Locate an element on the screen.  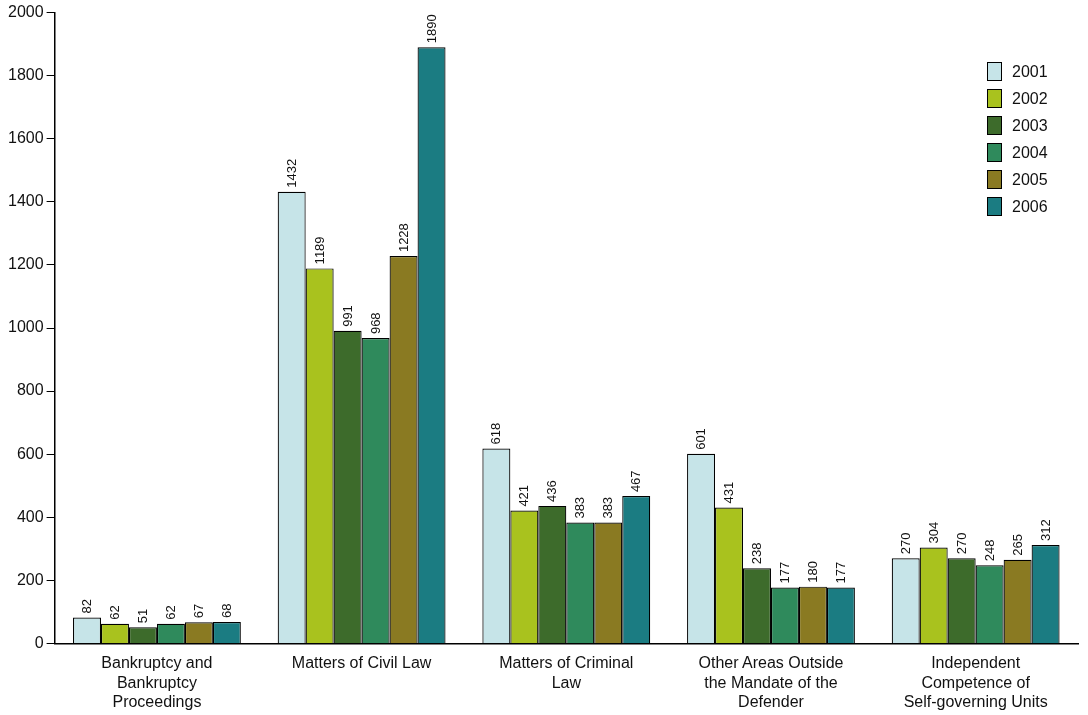
legend-label: 2003 is located at coordinates (1030, 125).